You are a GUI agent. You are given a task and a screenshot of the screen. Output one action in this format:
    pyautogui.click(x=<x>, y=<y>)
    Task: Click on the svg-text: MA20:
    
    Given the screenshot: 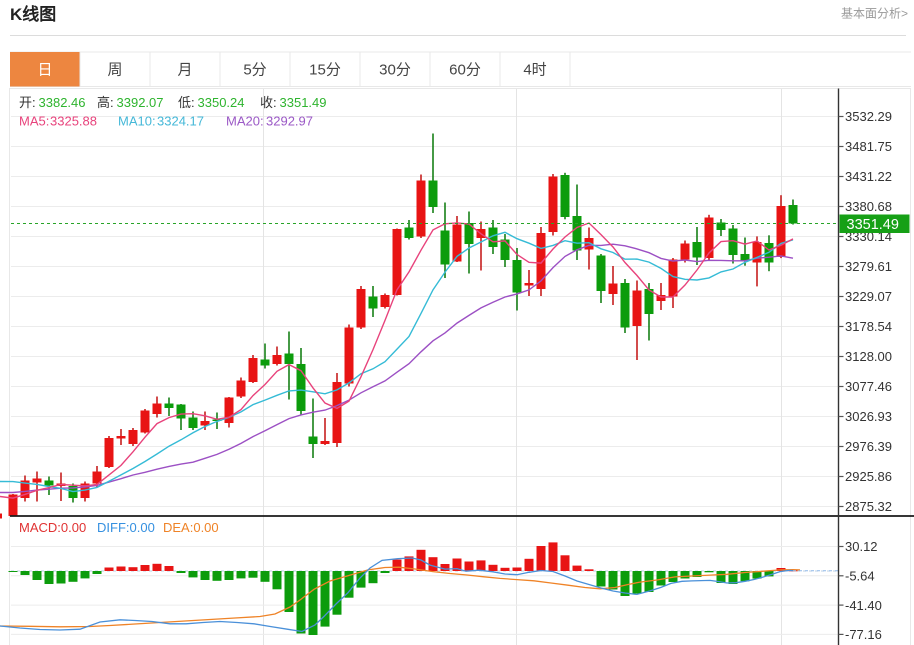 What is the action you would take?
    pyautogui.click(x=245, y=121)
    